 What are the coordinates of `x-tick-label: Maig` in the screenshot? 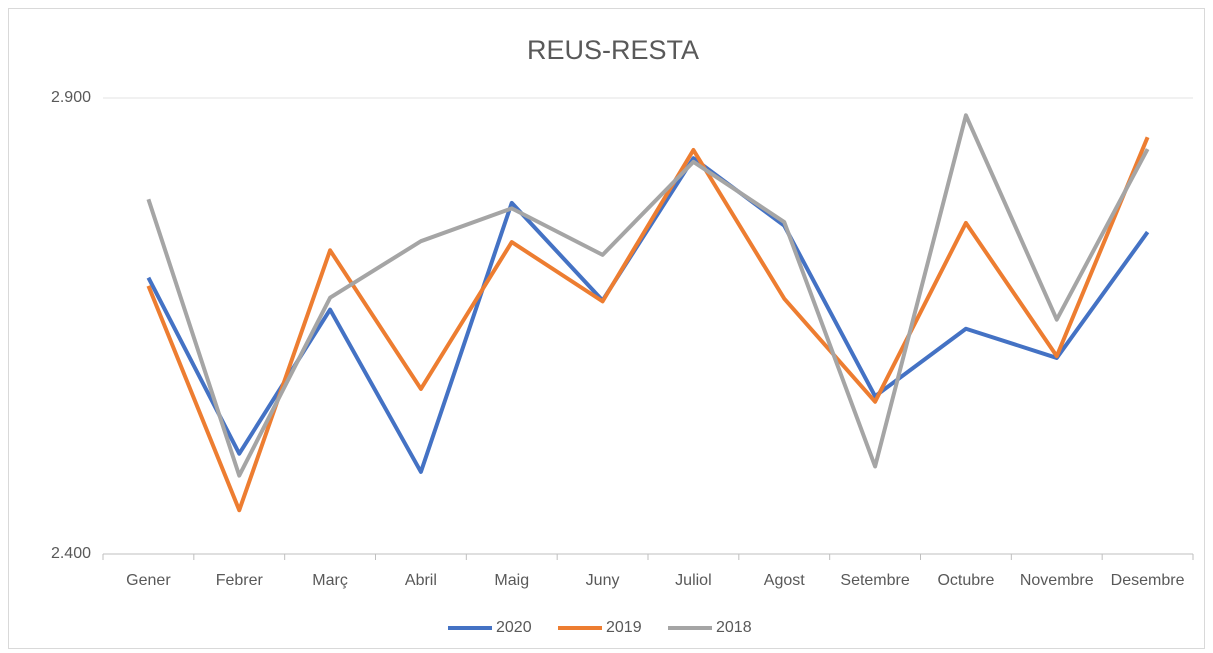 It's located at (511, 580).